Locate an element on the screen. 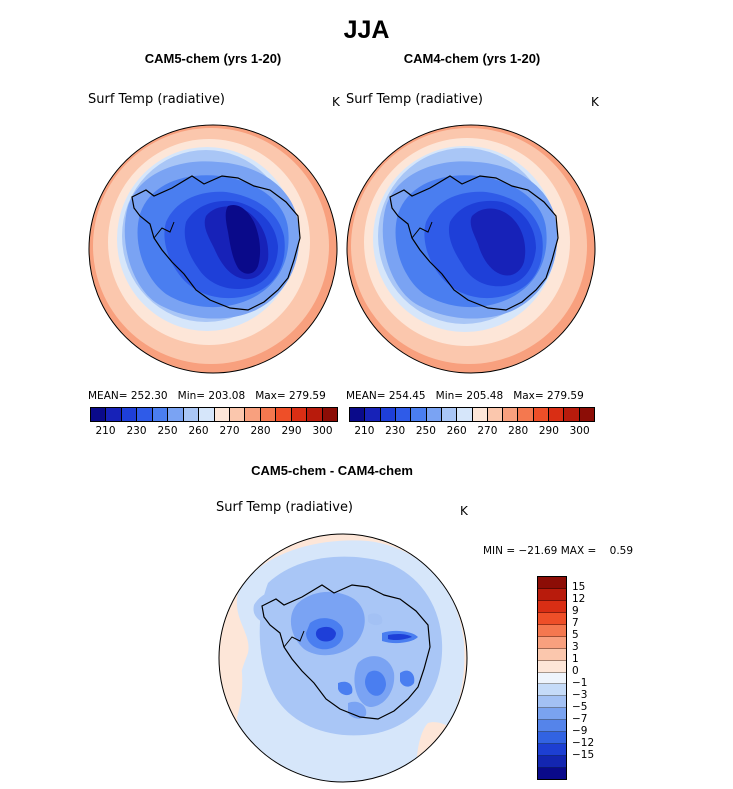 The width and height of the screenshot is (733, 789). diff-colorbar-tick-label: −15 is located at coordinates (583, 755).